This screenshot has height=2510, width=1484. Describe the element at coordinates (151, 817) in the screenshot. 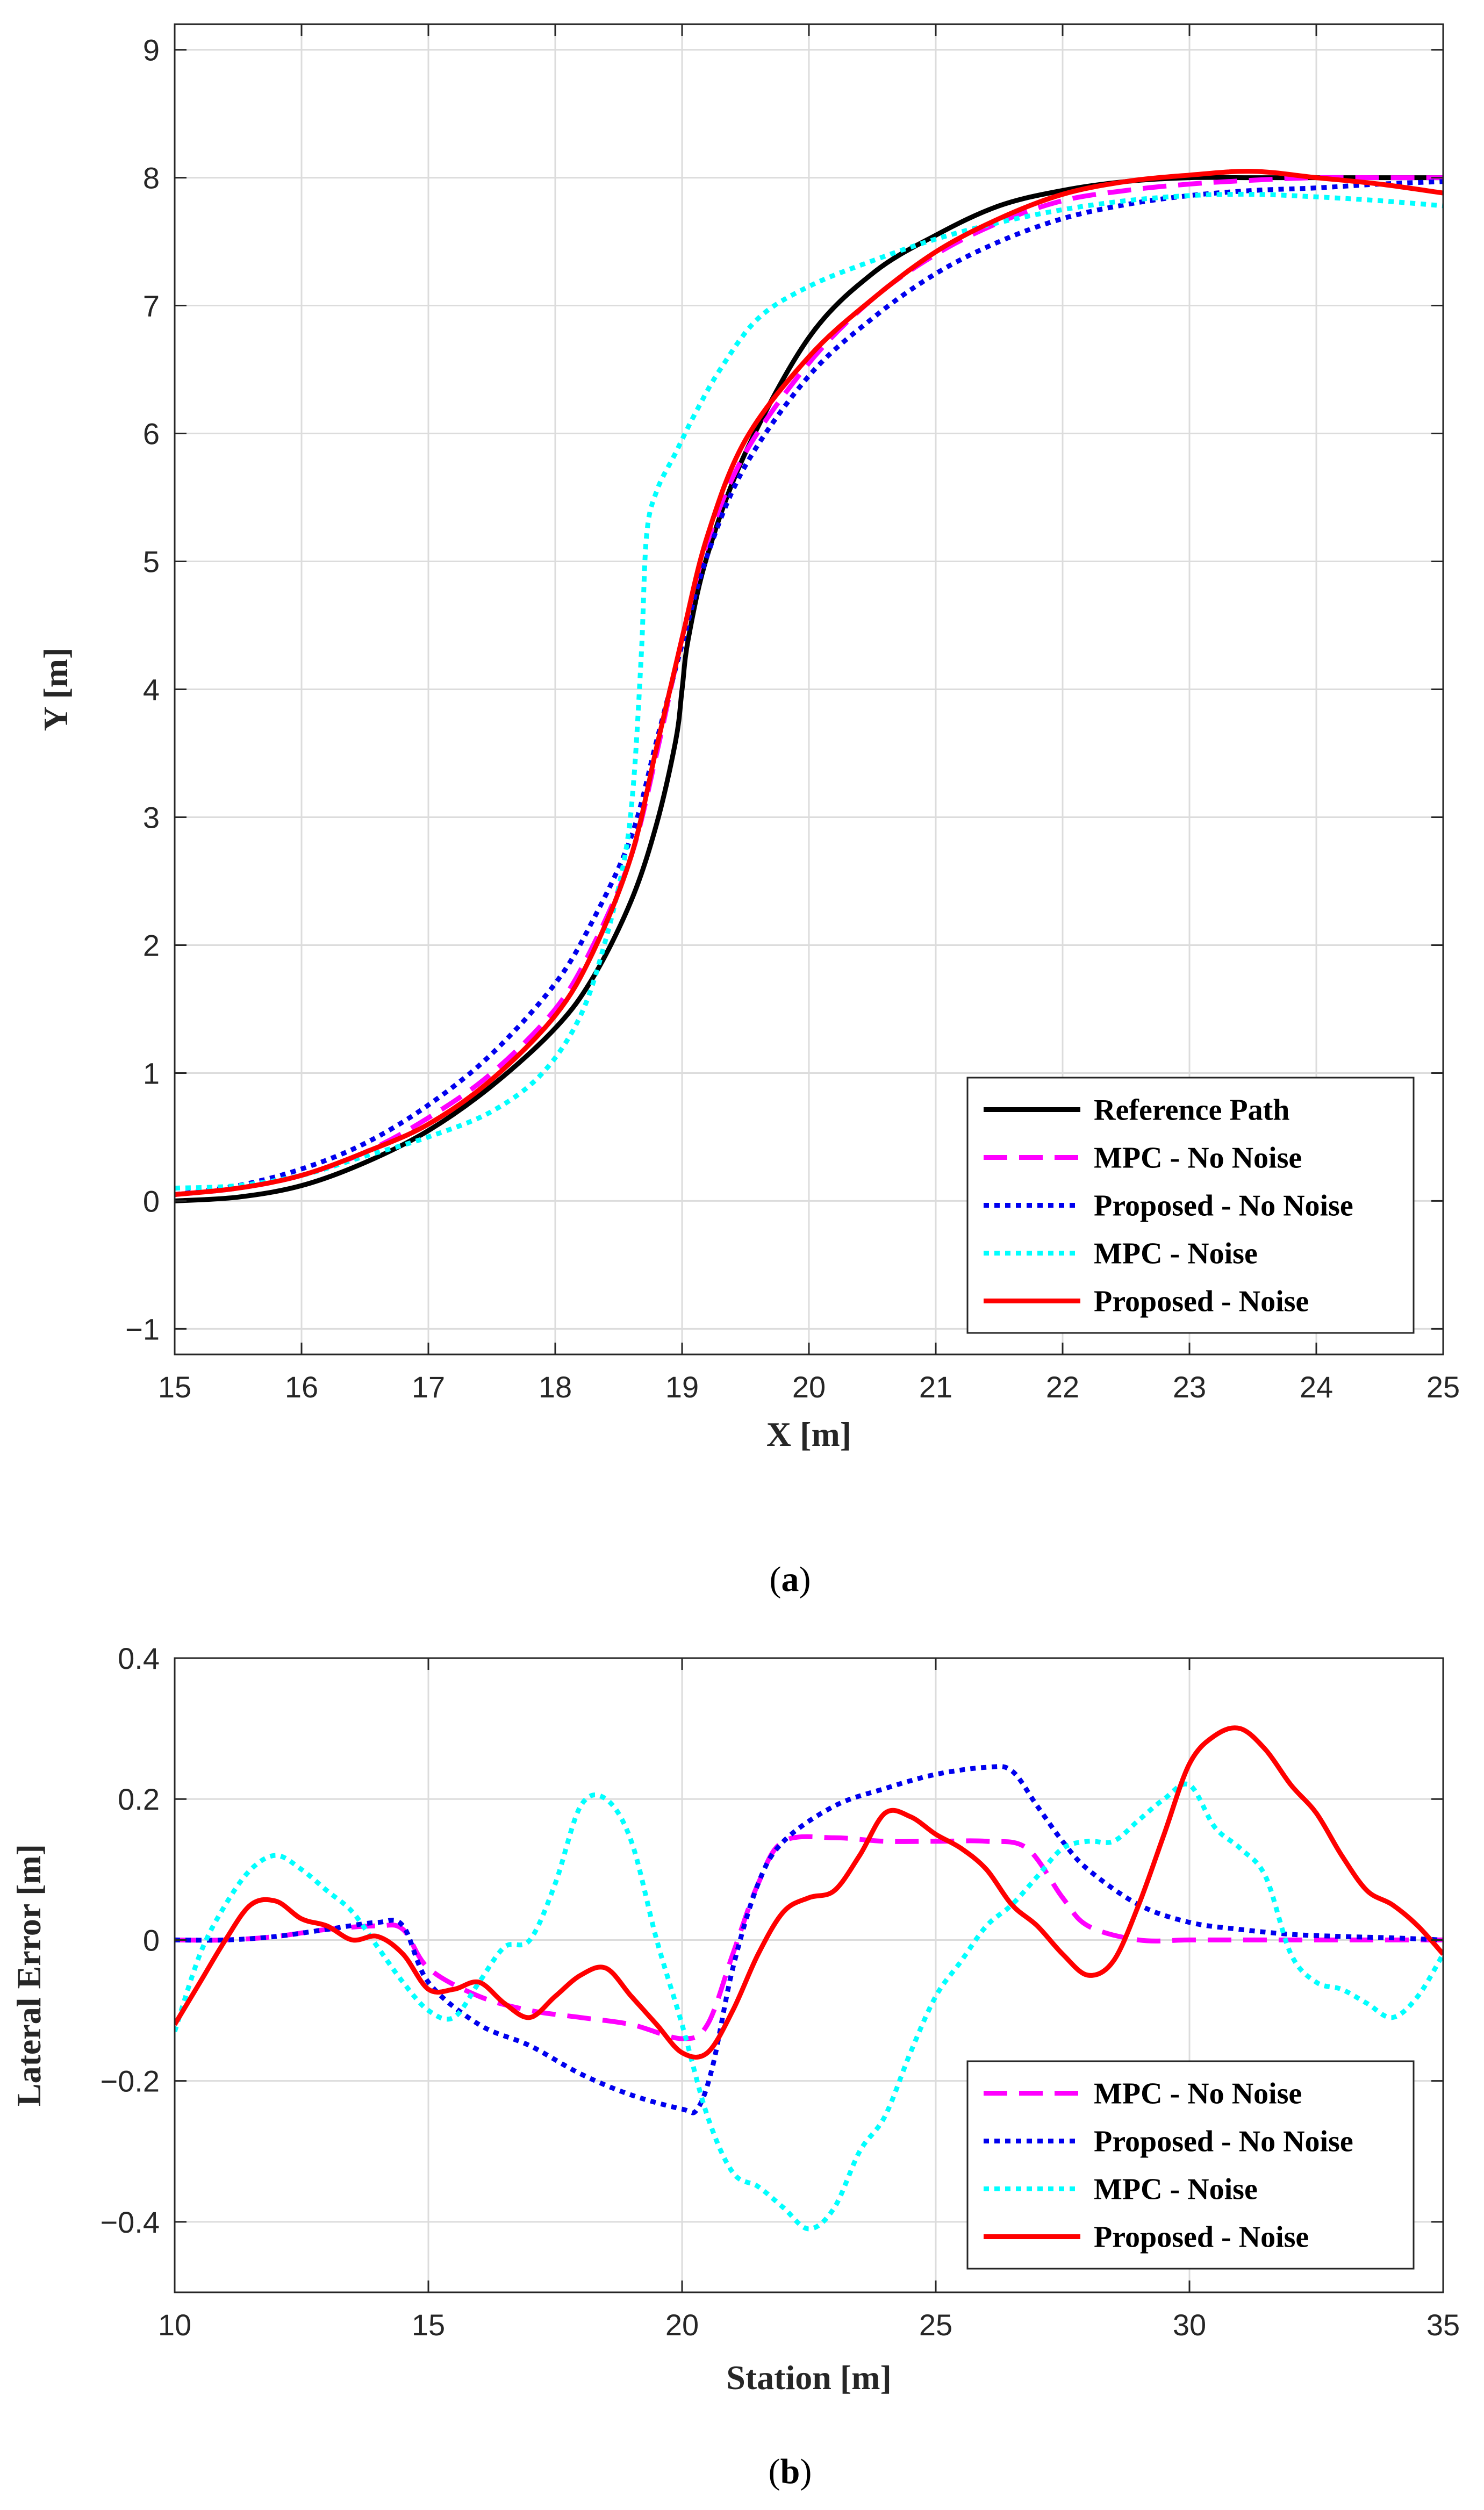

I see `y-tick-label: 3` at that location.